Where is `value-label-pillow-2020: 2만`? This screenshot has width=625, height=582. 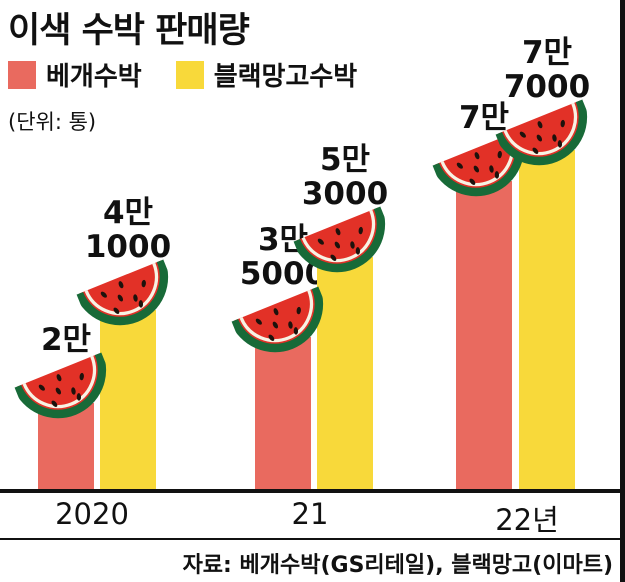
value-label-pillow-2020: 2만 is located at coordinates (66, 339).